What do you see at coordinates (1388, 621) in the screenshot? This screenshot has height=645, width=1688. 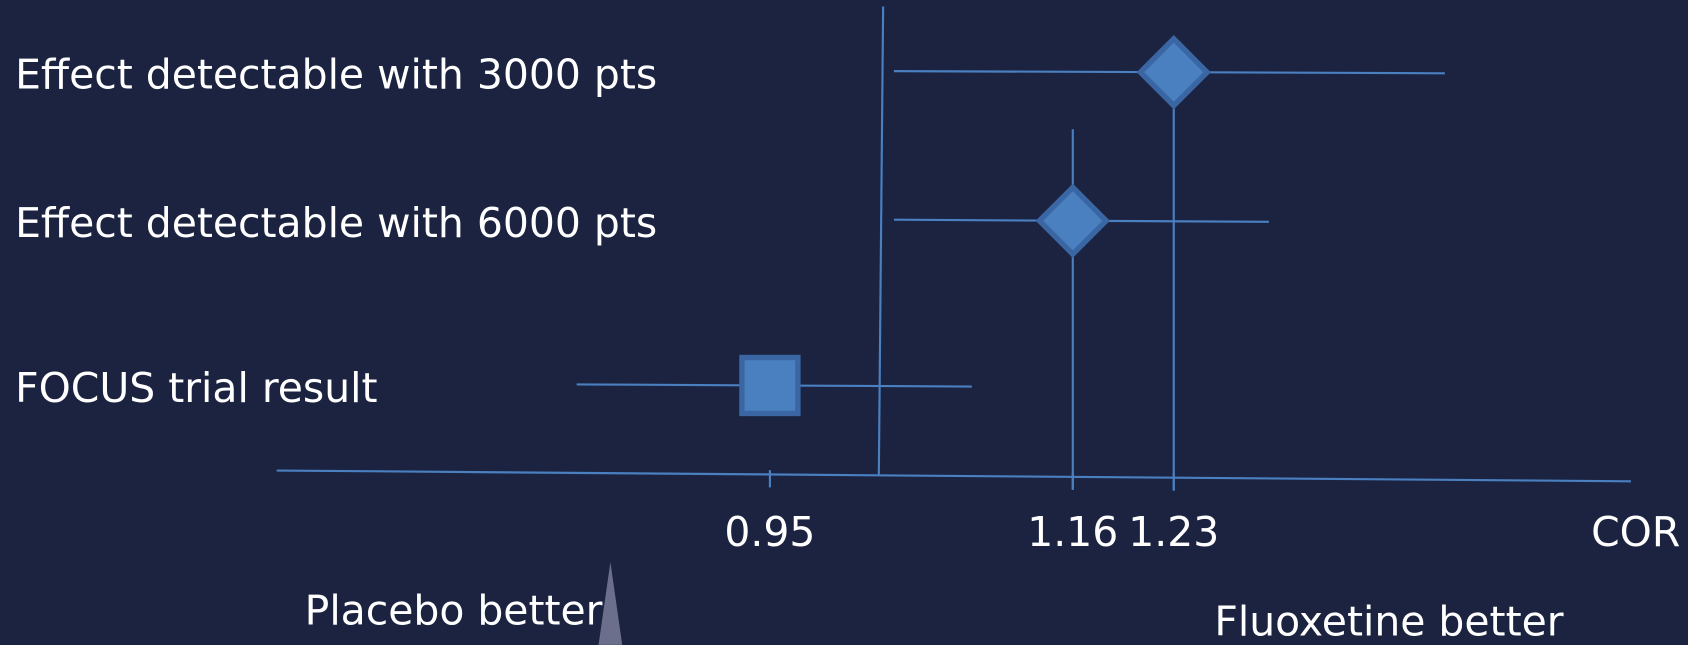 I see `right-note: Fluoxetine better` at bounding box center [1388, 621].